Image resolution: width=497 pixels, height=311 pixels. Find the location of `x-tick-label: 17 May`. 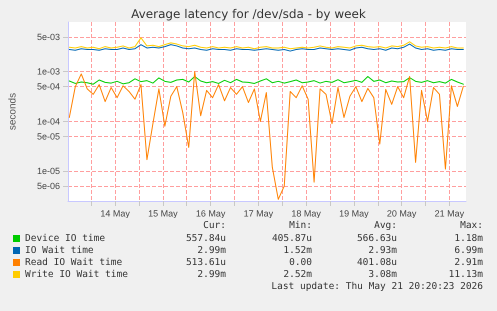

x-tick-label: 17 May is located at coordinates (259, 213).